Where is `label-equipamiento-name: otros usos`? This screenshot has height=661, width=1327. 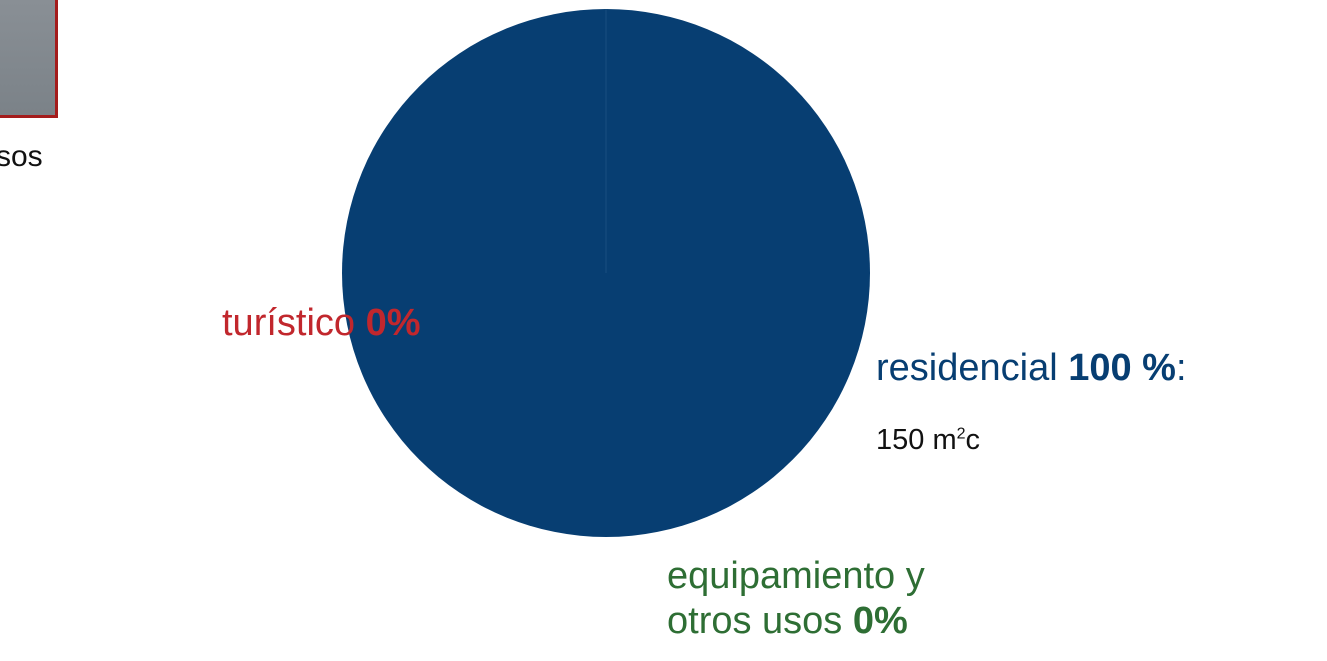
label-equipamiento-name: otros usos is located at coordinates (755, 620).